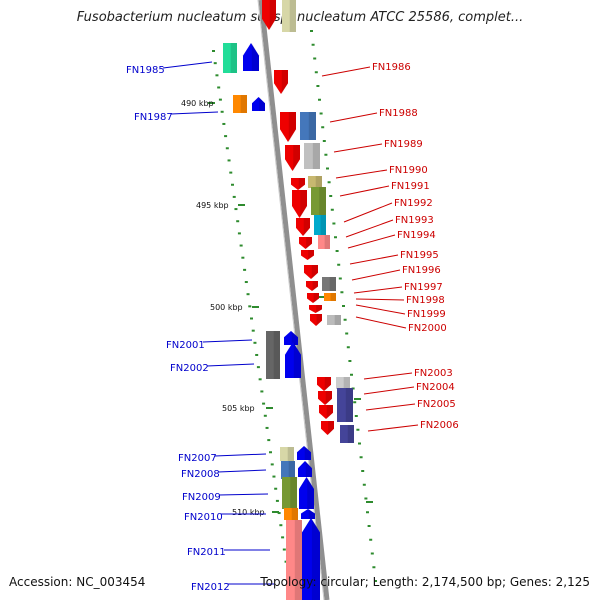 Image resolution: width=600 pixels, height=600 pixels. Describe the element at coordinates (197, 103) in the screenshot. I see `kbp-label: 490 kbp` at that location.